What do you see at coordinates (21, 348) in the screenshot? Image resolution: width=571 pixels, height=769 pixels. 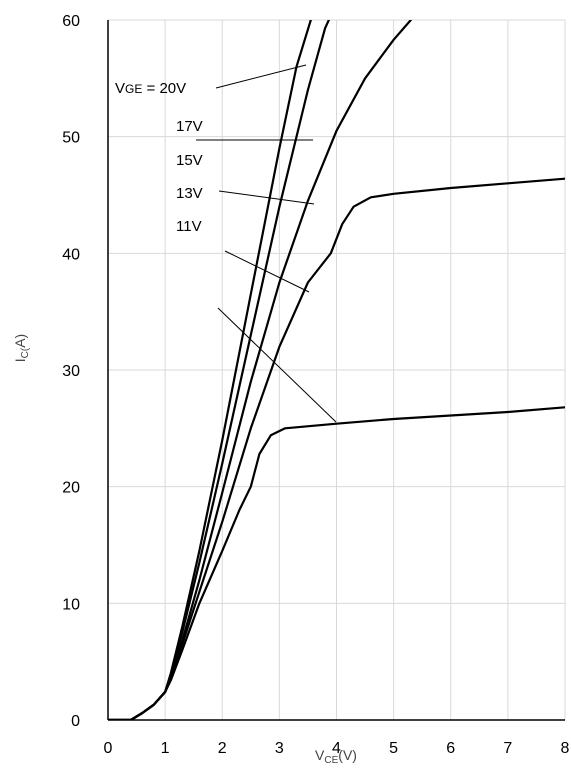 I see `y-axis-title: IC(A)` at bounding box center [21, 348].